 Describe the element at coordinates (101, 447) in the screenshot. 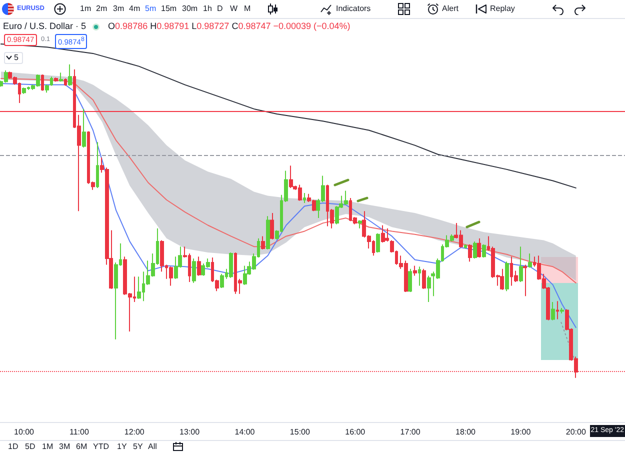

I see `text: YTD` at that location.